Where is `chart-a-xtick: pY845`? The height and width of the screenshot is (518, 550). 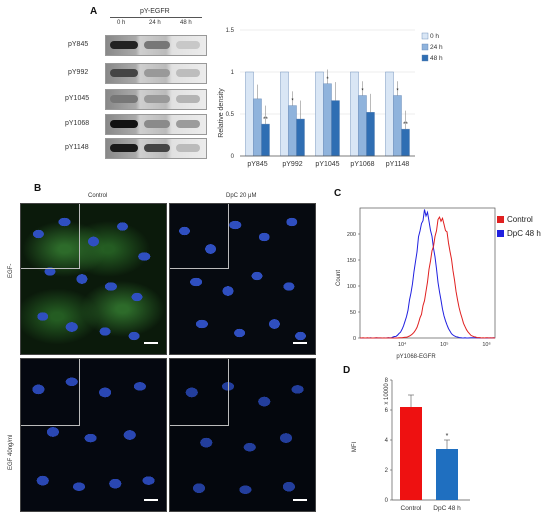 chart-a-xtick: pY845 is located at coordinates (257, 164).